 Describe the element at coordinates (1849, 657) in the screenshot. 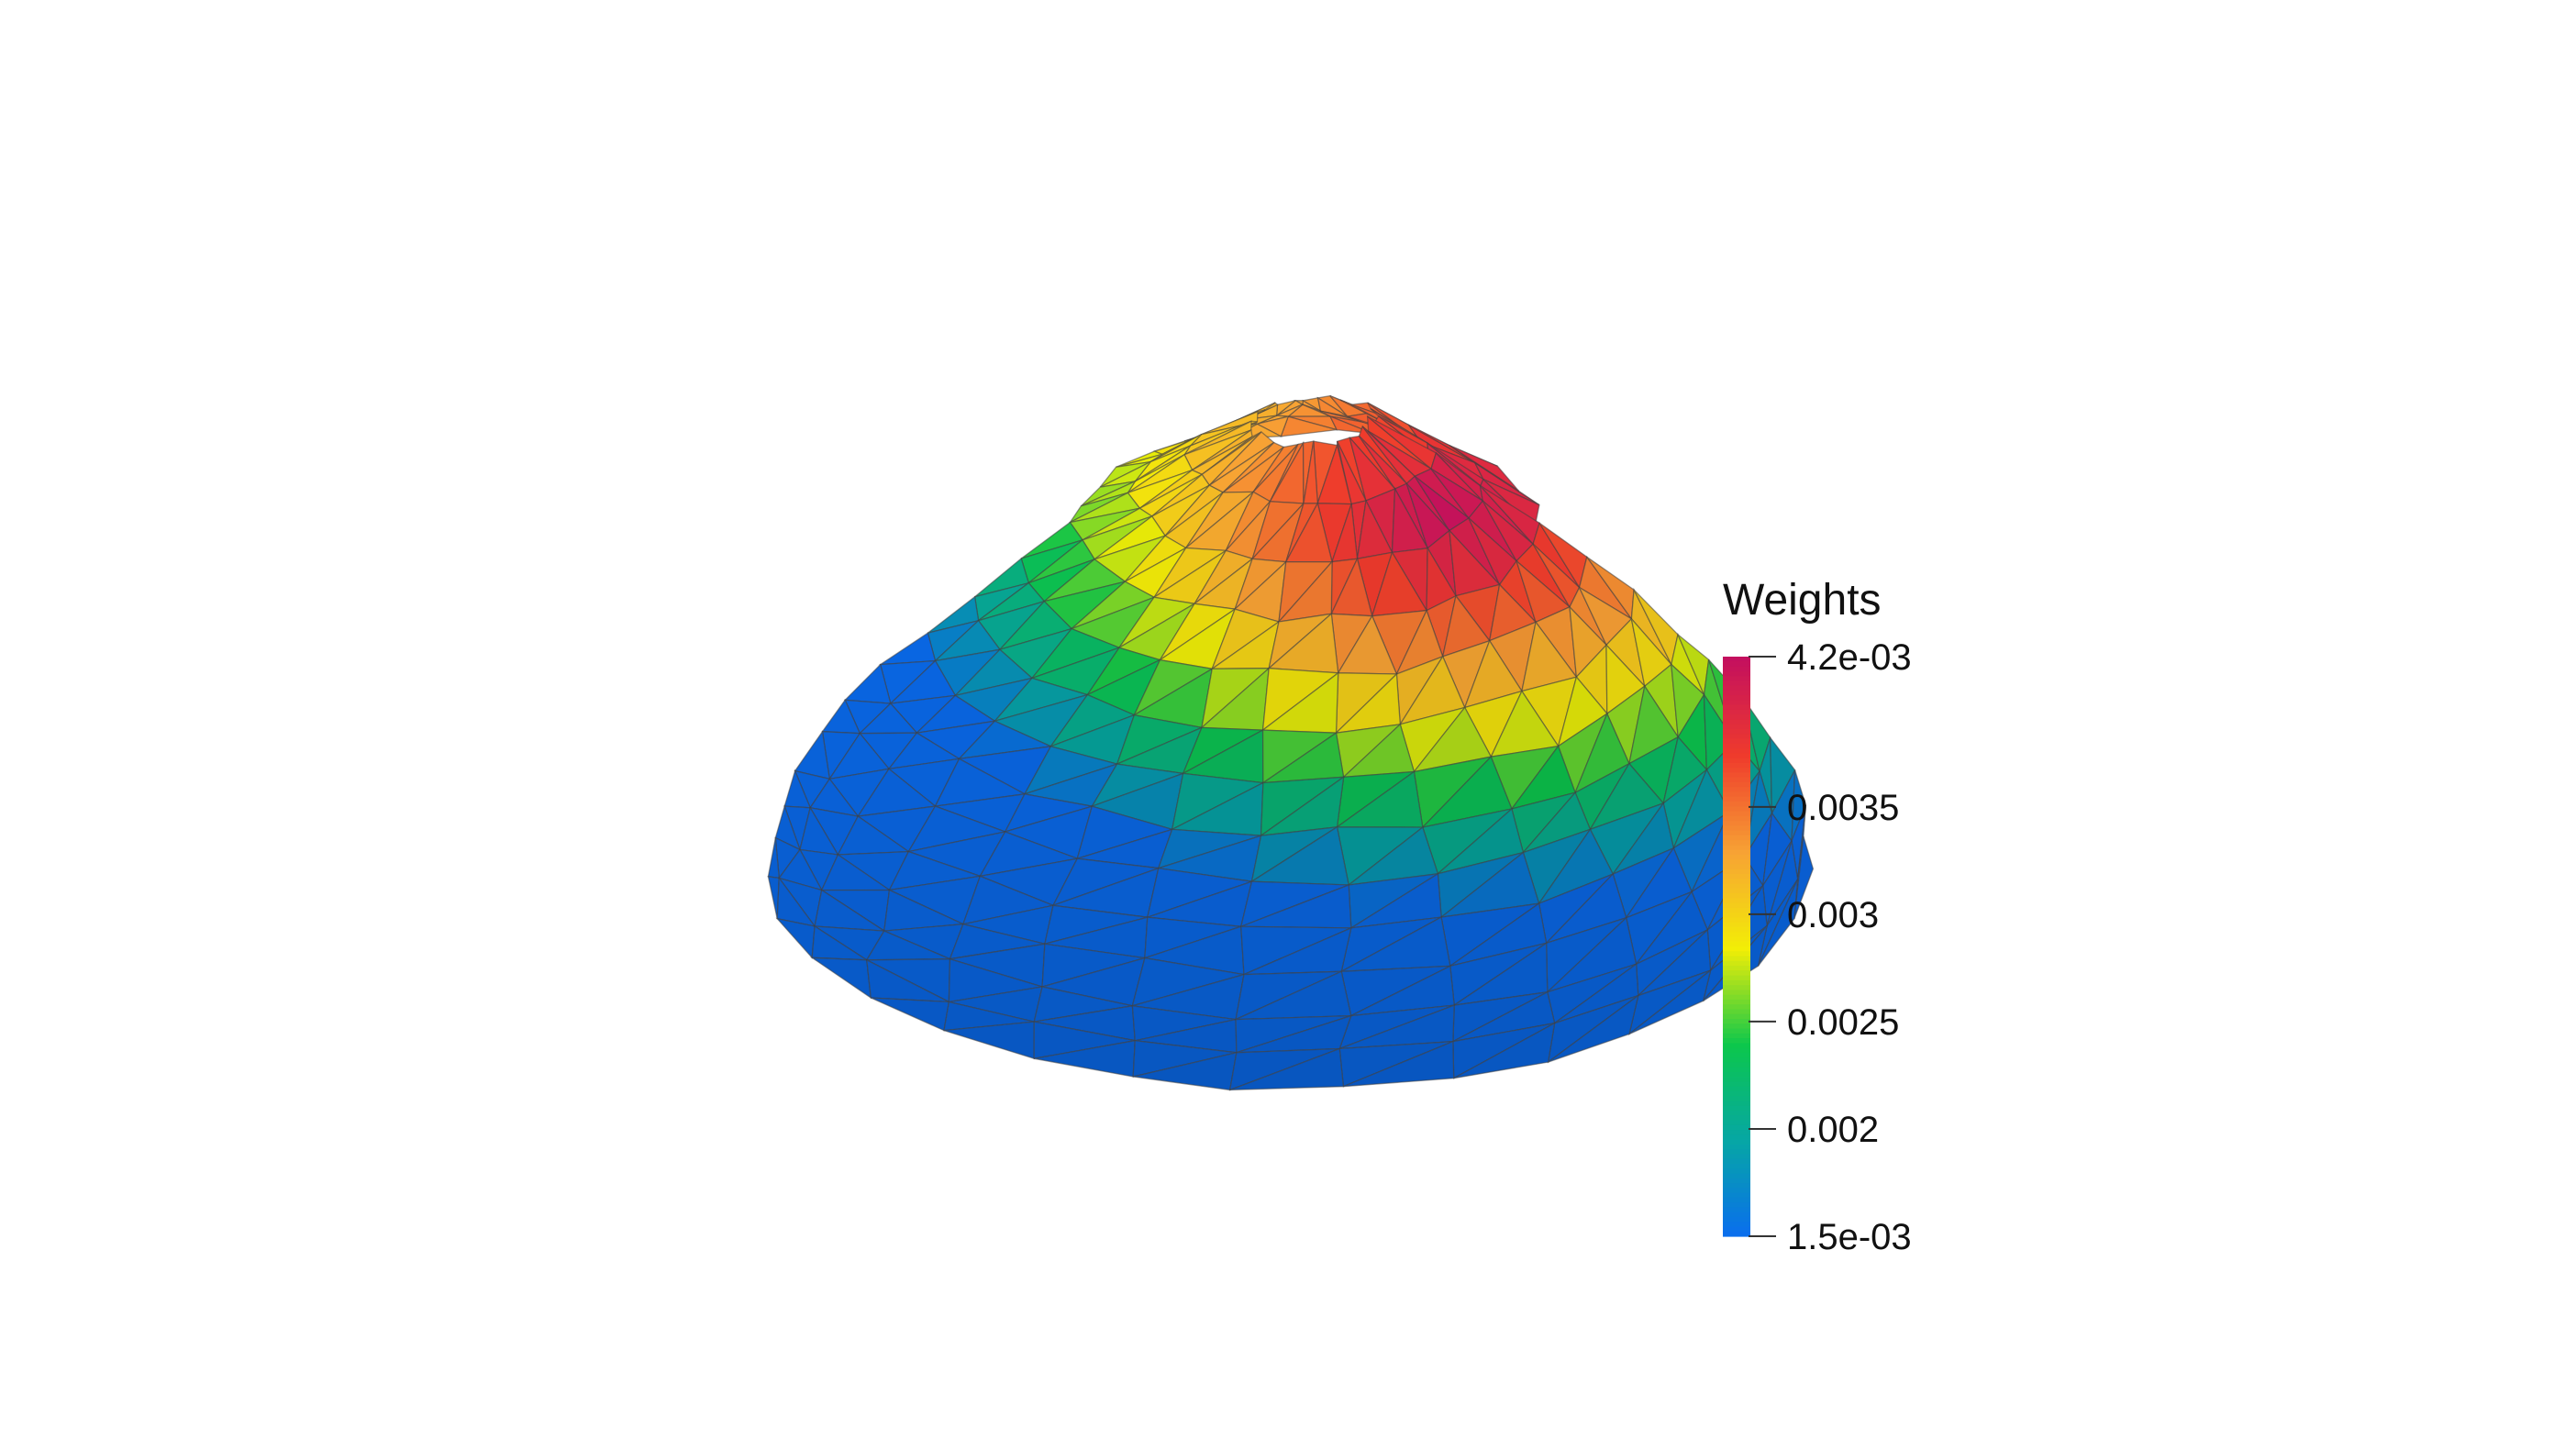

I see `colorbar-tick-label: 4.2e-03` at that location.